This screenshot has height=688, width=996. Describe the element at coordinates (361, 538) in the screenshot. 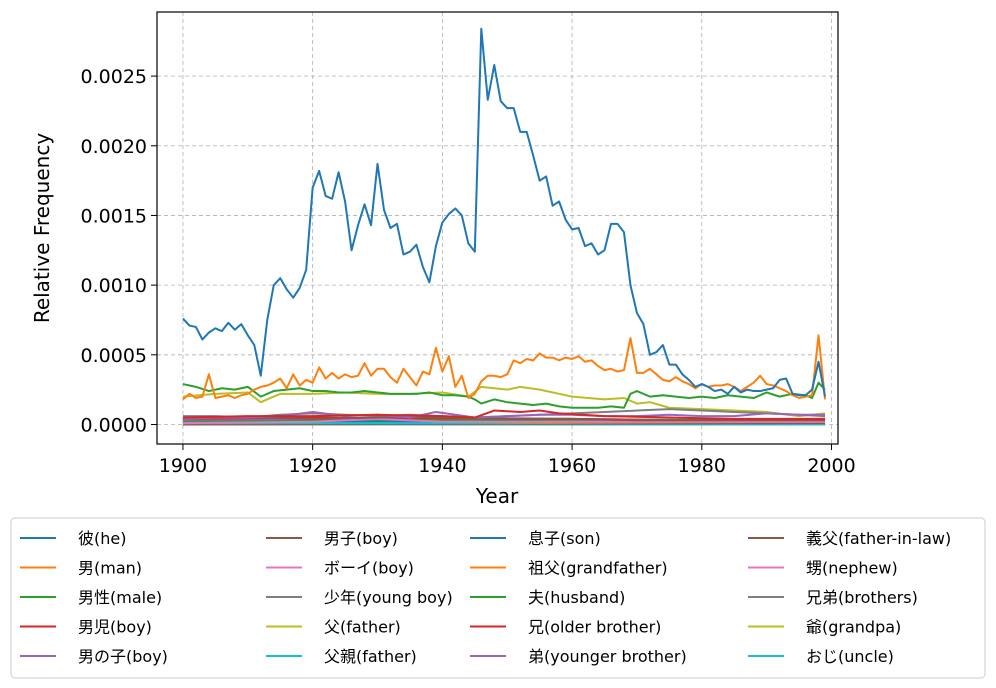

I see `legend-label: 男子(boy)` at that location.